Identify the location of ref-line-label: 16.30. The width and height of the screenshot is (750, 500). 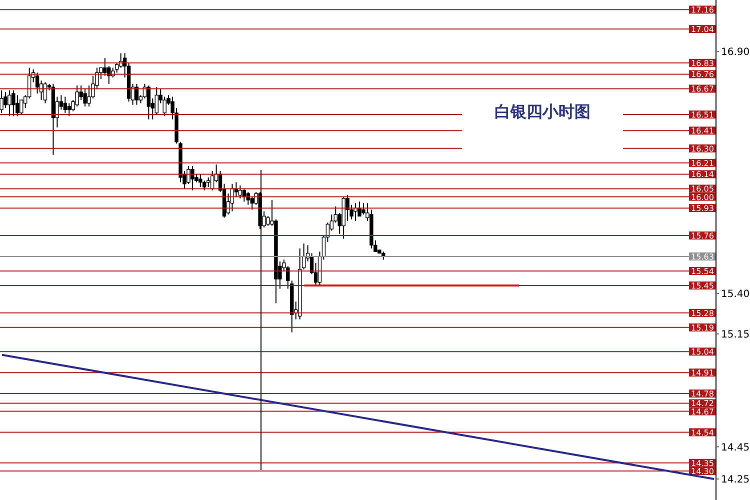
(702, 149).